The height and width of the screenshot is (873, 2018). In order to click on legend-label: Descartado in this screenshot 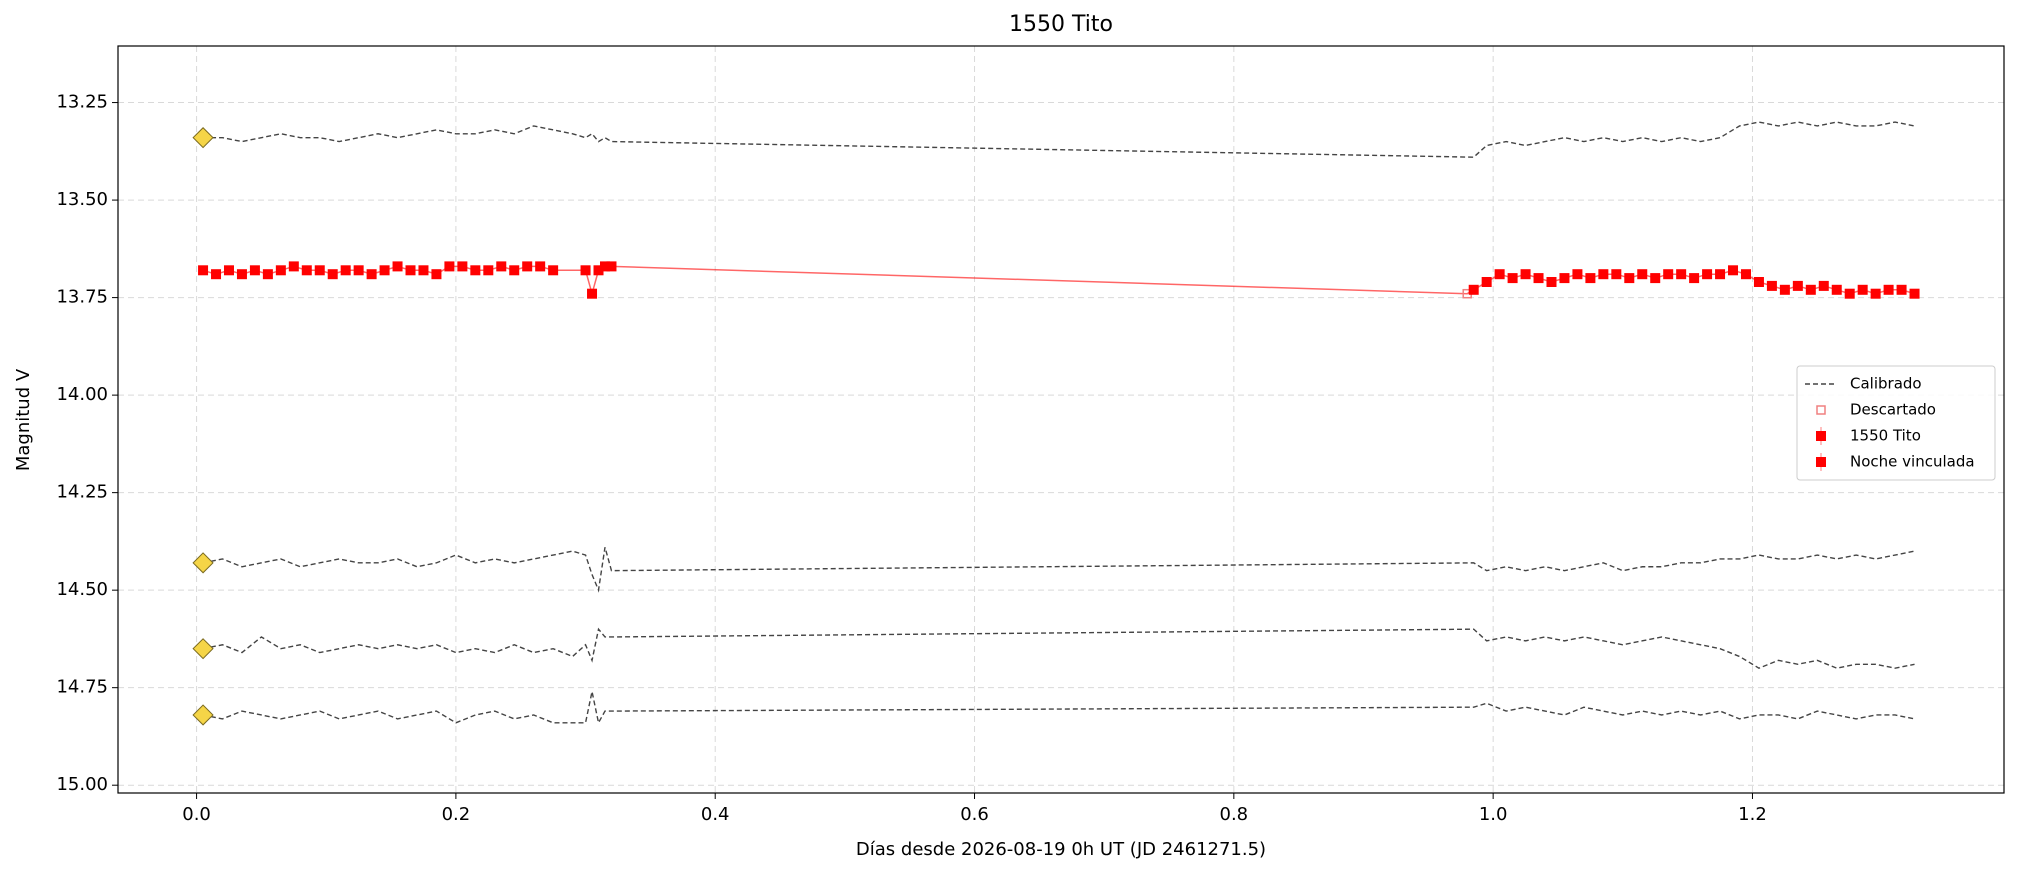, I will do `click(1893, 410)`.